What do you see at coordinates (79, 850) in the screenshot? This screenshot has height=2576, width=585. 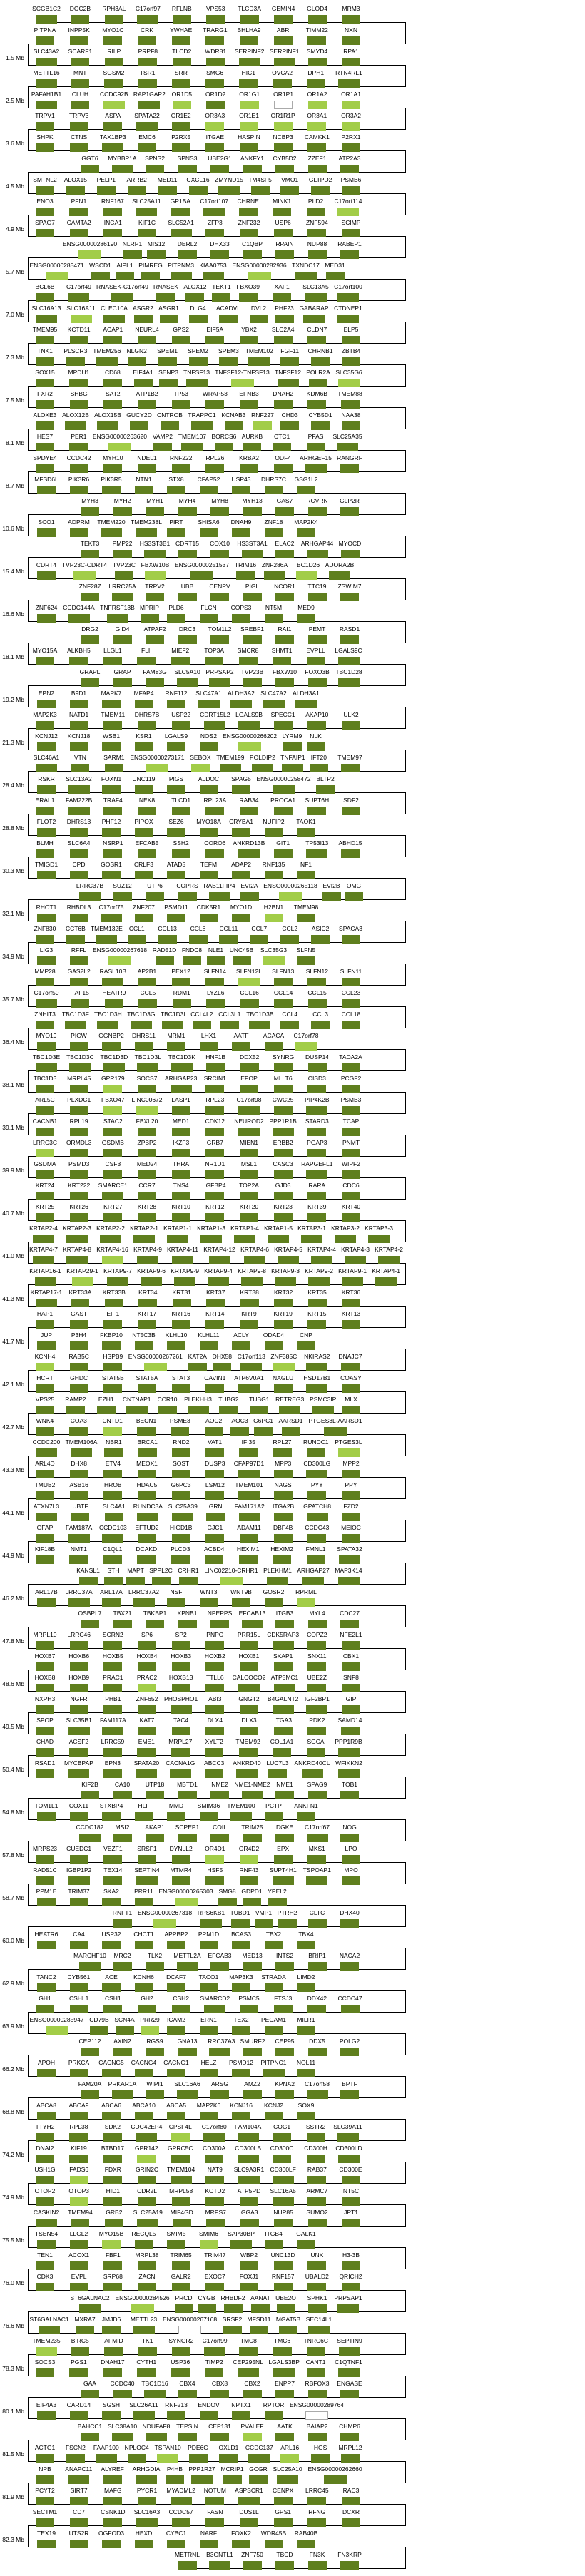 I see `gene: SLC6A4` at bounding box center [79, 850].